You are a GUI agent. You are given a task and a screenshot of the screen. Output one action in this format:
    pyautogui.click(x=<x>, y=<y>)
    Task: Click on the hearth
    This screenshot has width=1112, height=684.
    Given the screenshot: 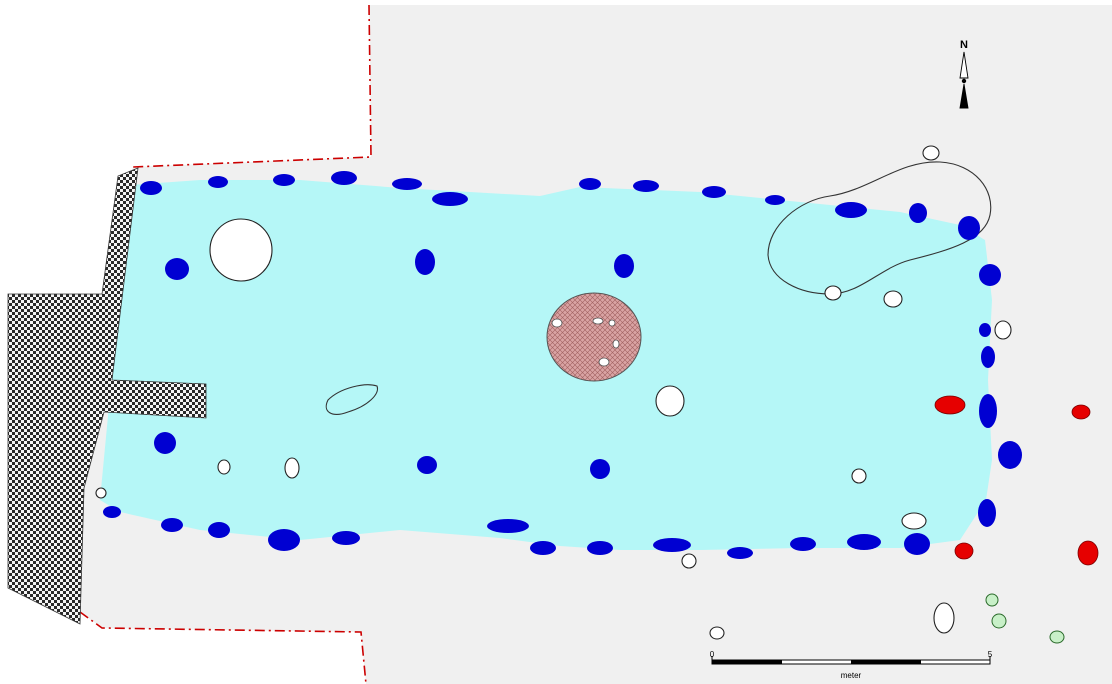 What is the action you would take?
    pyautogui.click(x=594, y=337)
    